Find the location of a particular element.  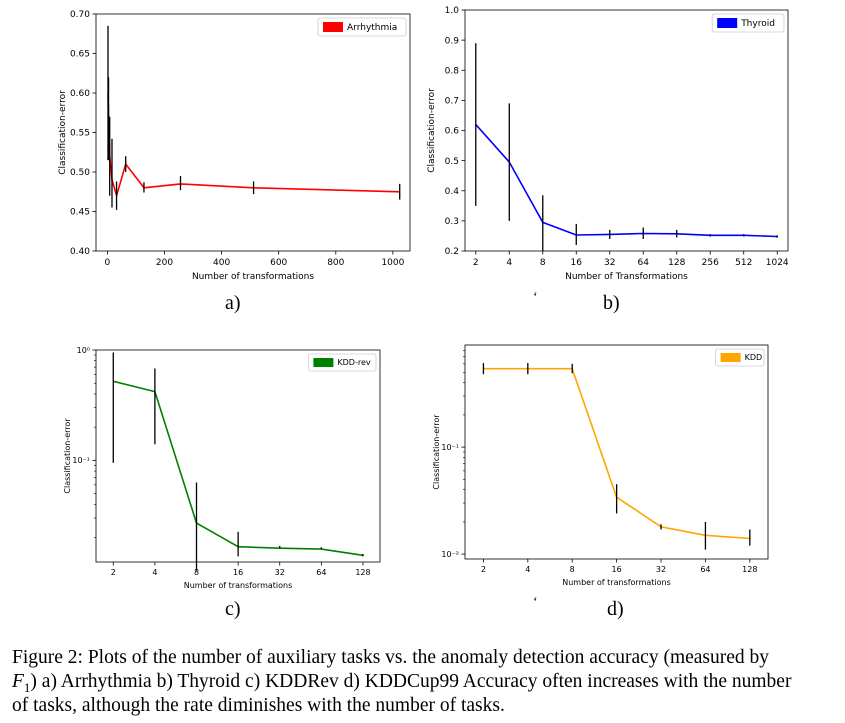

y-tick-label: 0.7 is located at coordinates (452, 102).